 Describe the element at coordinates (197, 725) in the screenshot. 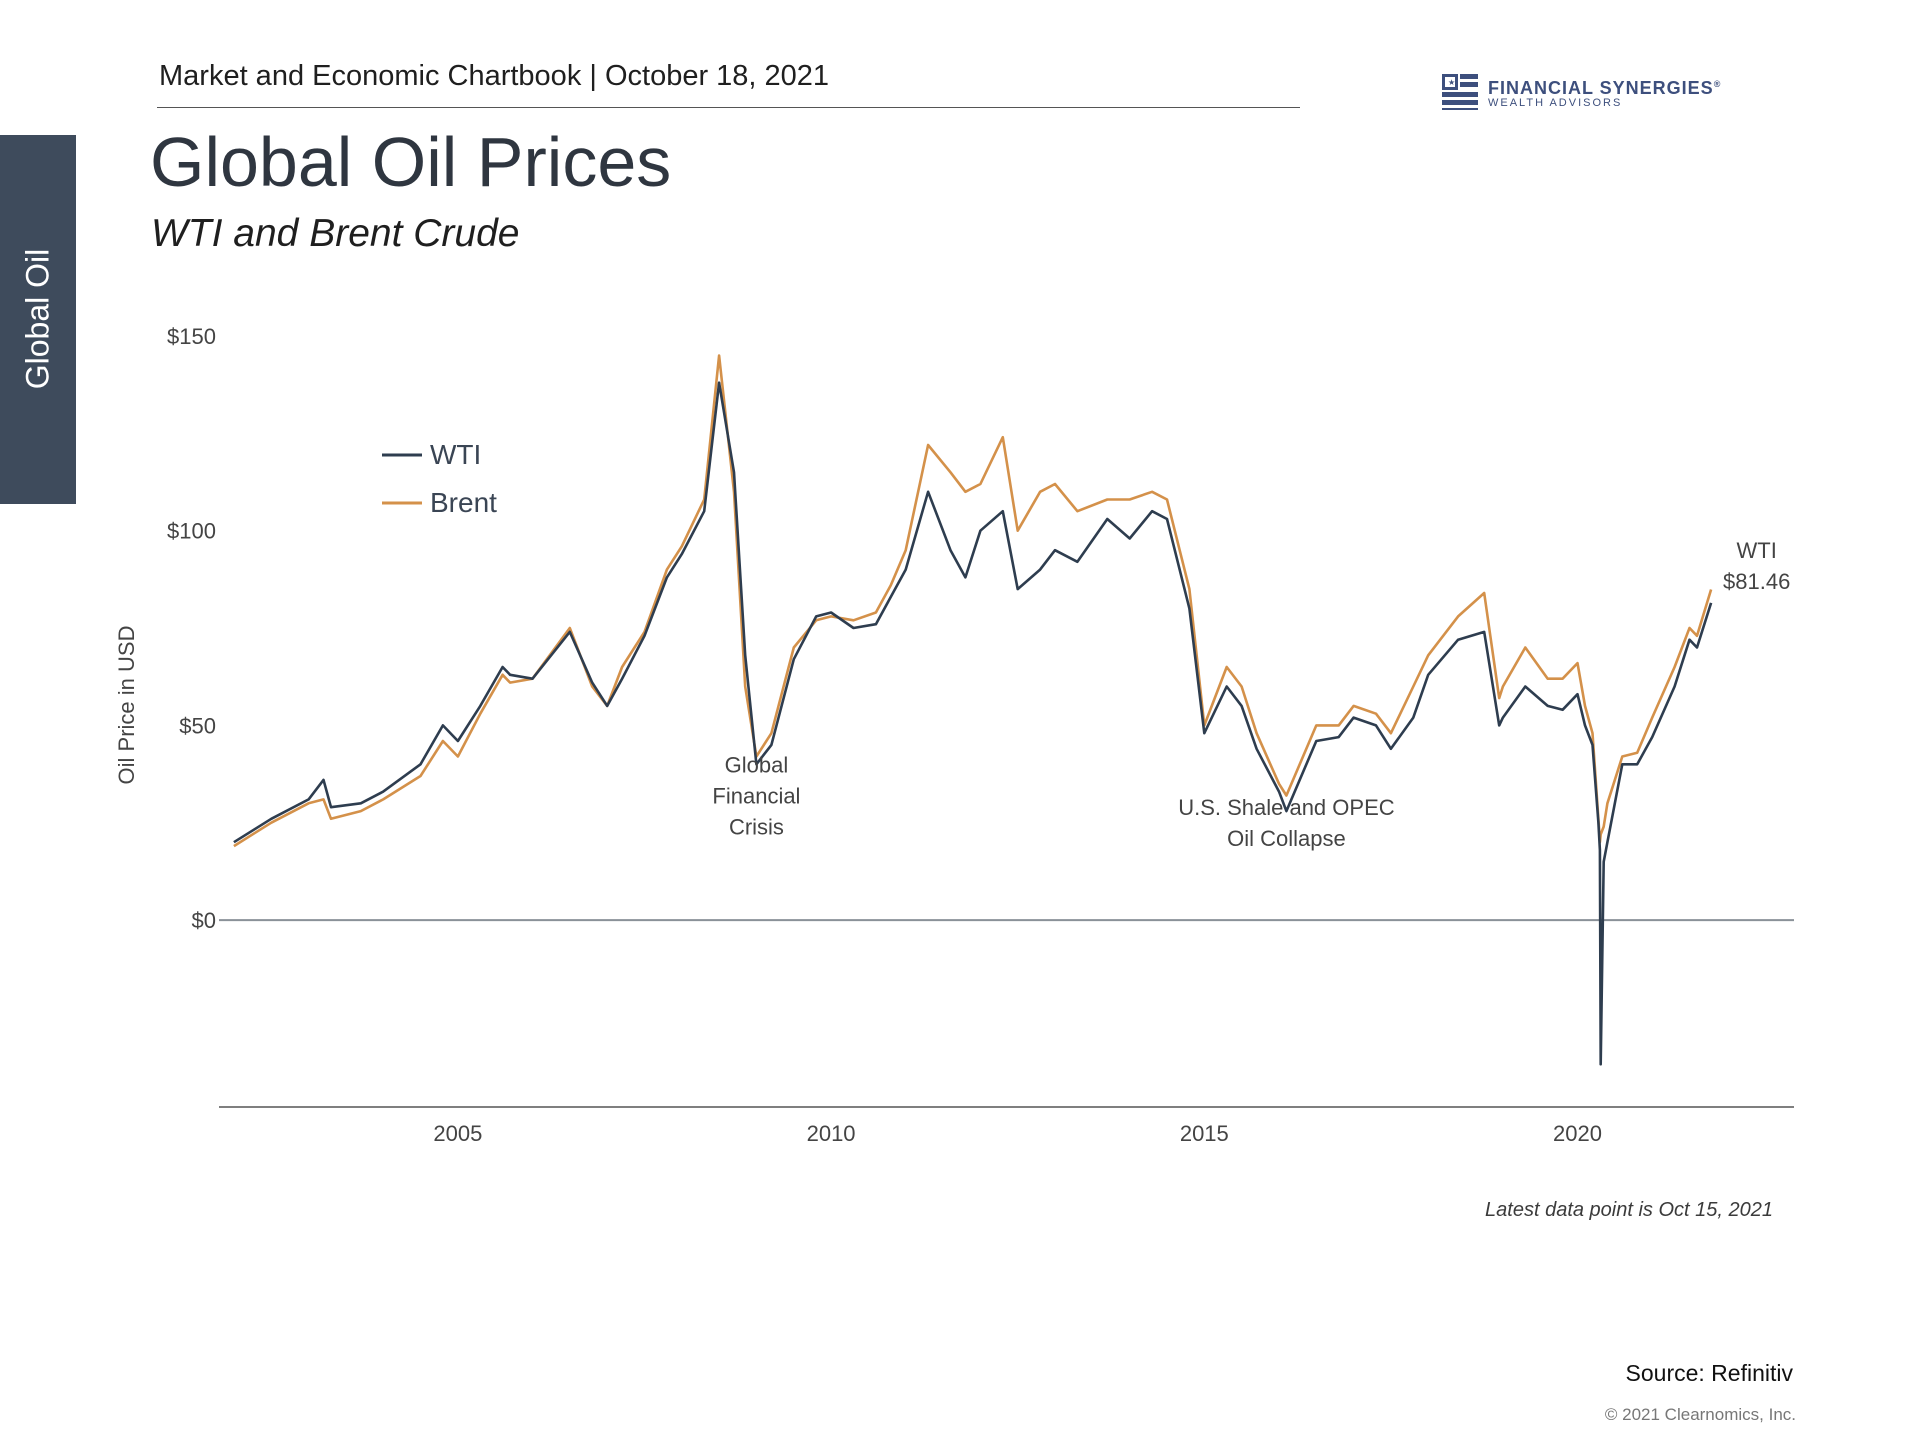

I see `y-tick-label: $50` at that location.